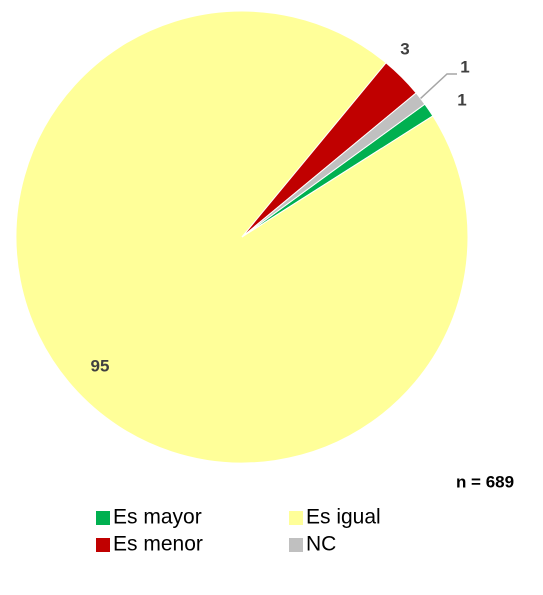 The image size is (543, 595). Describe the element at coordinates (321, 544) in the screenshot. I see `legend-label: NC` at that location.